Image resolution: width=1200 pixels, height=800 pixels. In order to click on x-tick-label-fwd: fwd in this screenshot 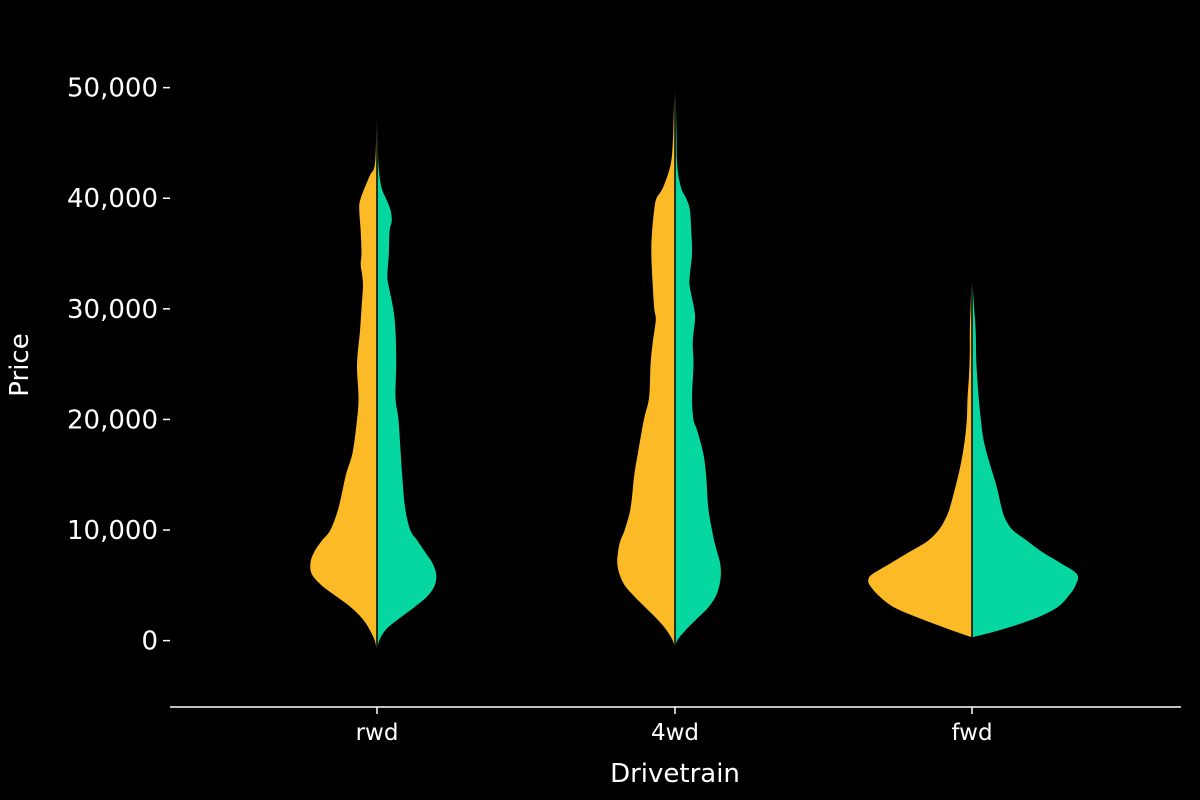, I will do `click(971, 733)`.